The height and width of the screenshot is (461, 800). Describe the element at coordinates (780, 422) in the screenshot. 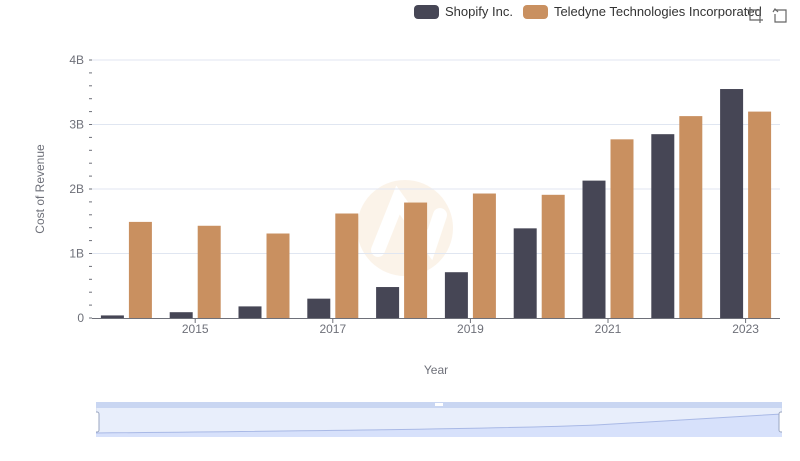

I see `zoom-handle-right` at that location.